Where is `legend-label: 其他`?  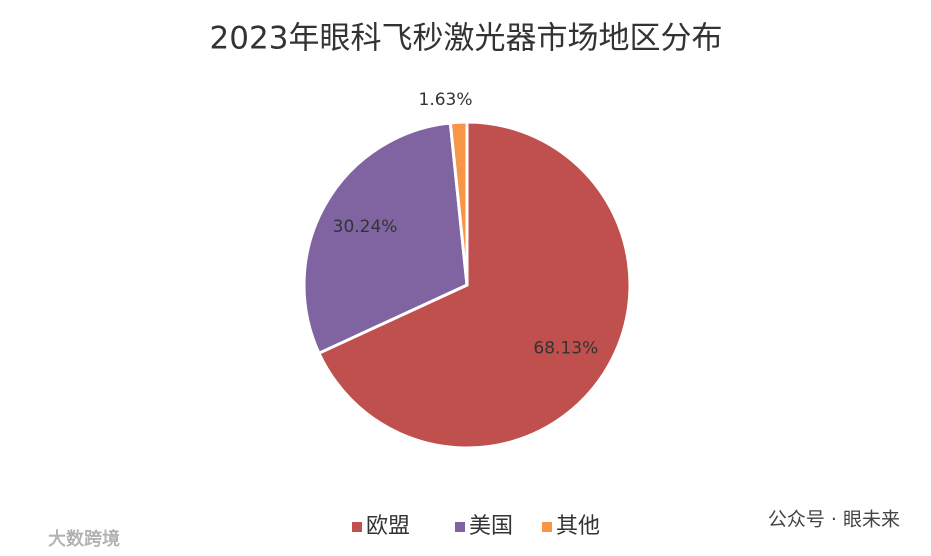 legend-label: 其他 is located at coordinates (578, 526).